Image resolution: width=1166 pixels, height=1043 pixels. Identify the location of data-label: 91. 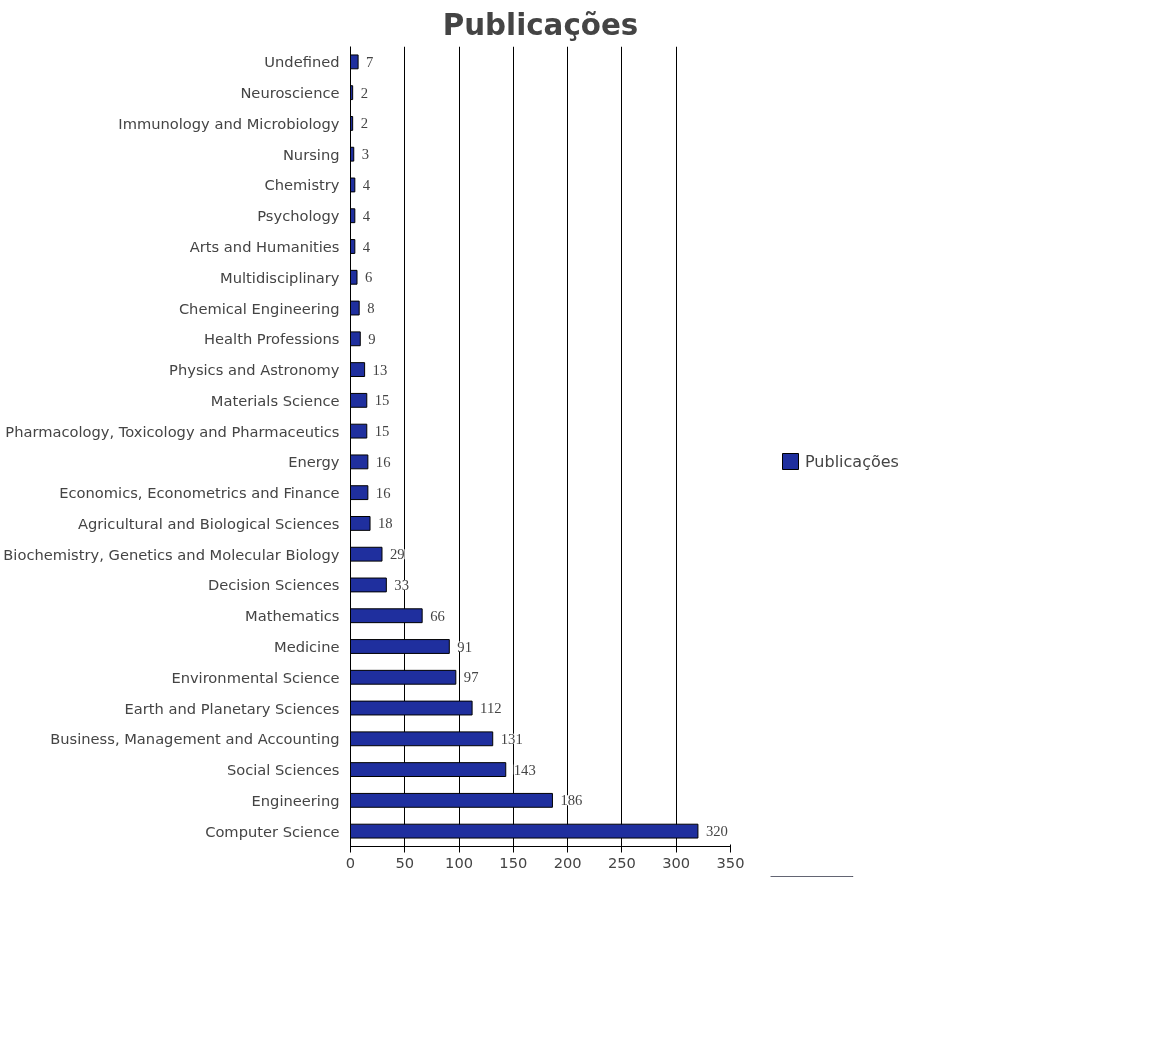
(464, 646).